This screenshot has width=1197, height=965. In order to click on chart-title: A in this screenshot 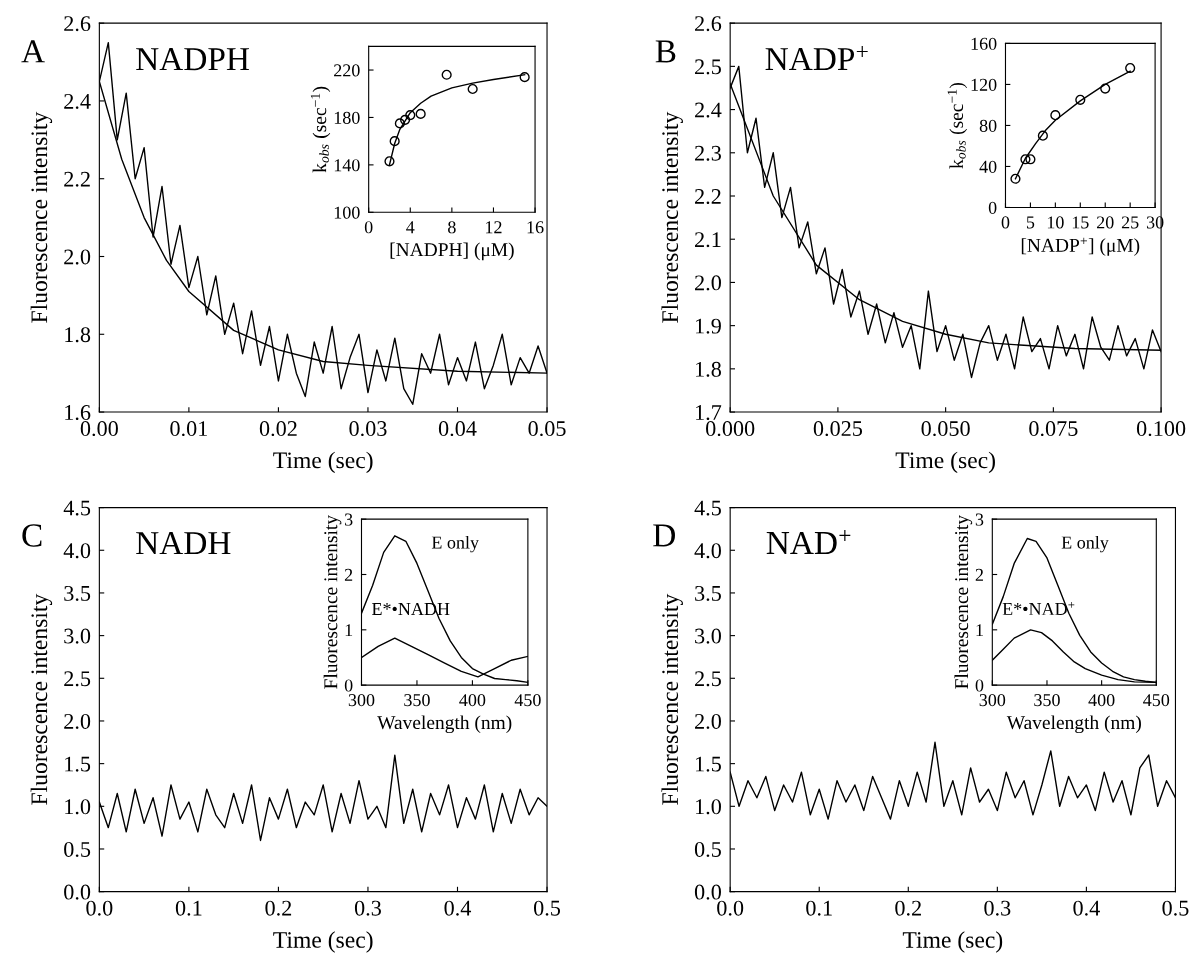, I will do `click(33, 51)`.